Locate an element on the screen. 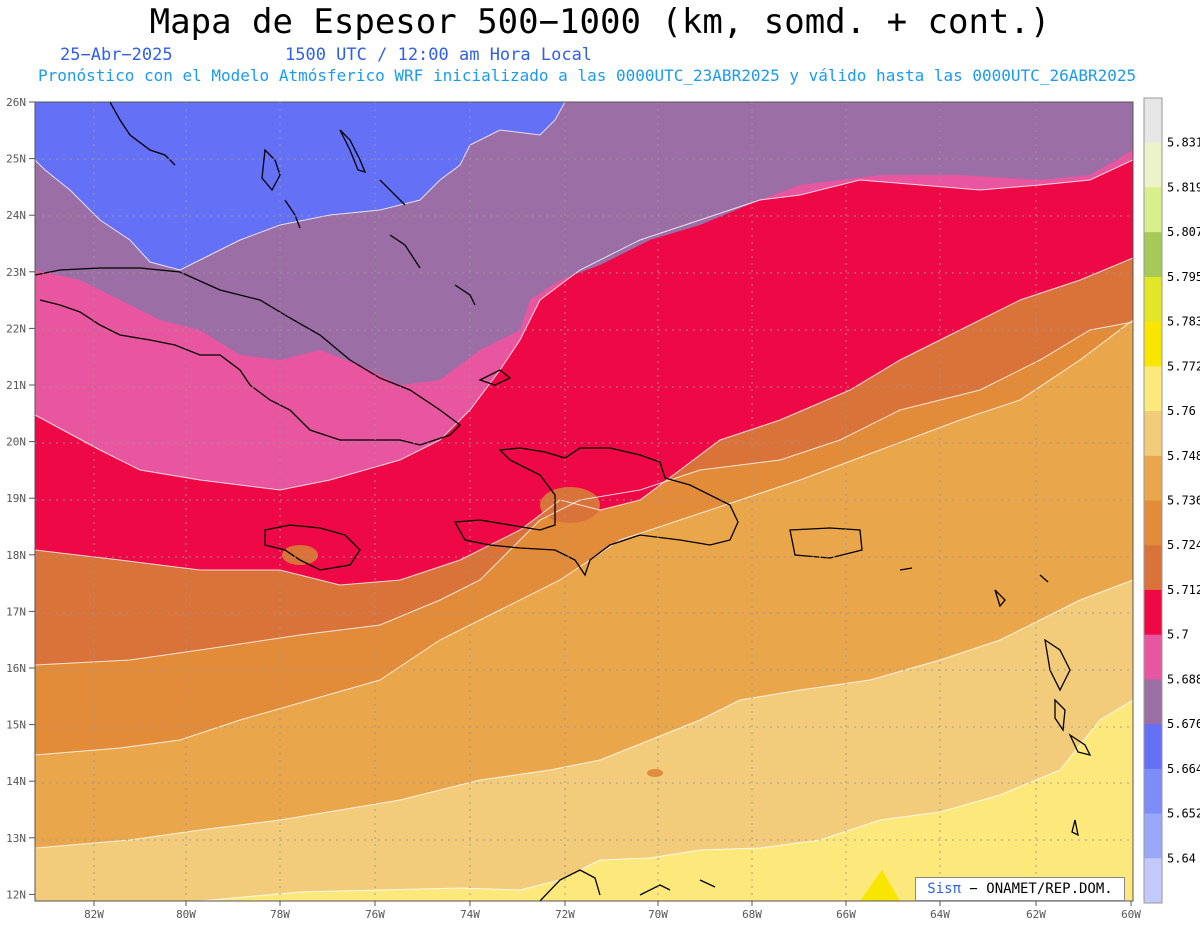 Image resolution: width=1200 pixels, height=927 pixels. colorbar is located at coordinates (1153, 500).